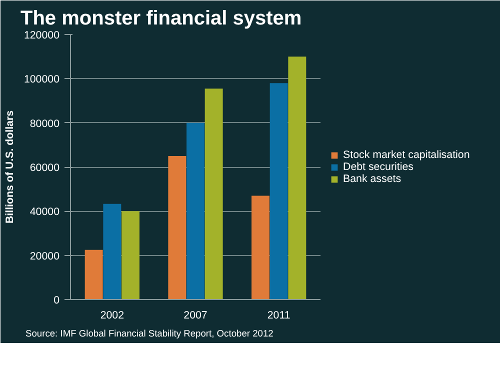 The width and height of the screenshot is (500, 375). Describe the element at coordinates (45, 256) in the screenshot. I see `y-tick-label: 20000` at that location.